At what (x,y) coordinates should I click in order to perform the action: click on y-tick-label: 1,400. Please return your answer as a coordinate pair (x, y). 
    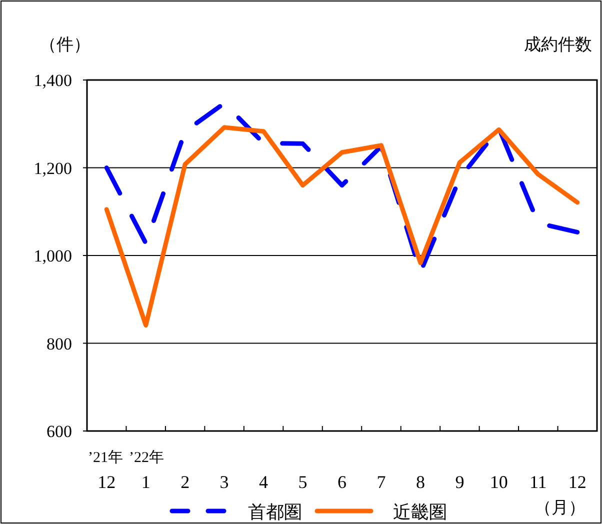
    Looking at the image, I should click on (53, 80).